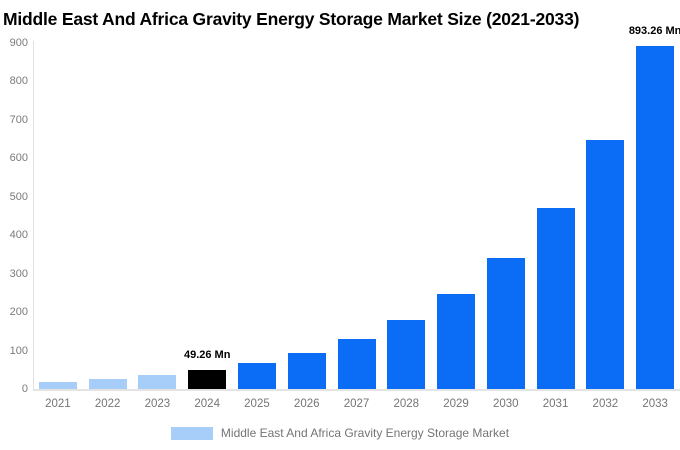  What do you see at coordinates (605, 404) in the screenshot?
I see `x-axis-label-2032: 2032` at bounding box center [605, 404].